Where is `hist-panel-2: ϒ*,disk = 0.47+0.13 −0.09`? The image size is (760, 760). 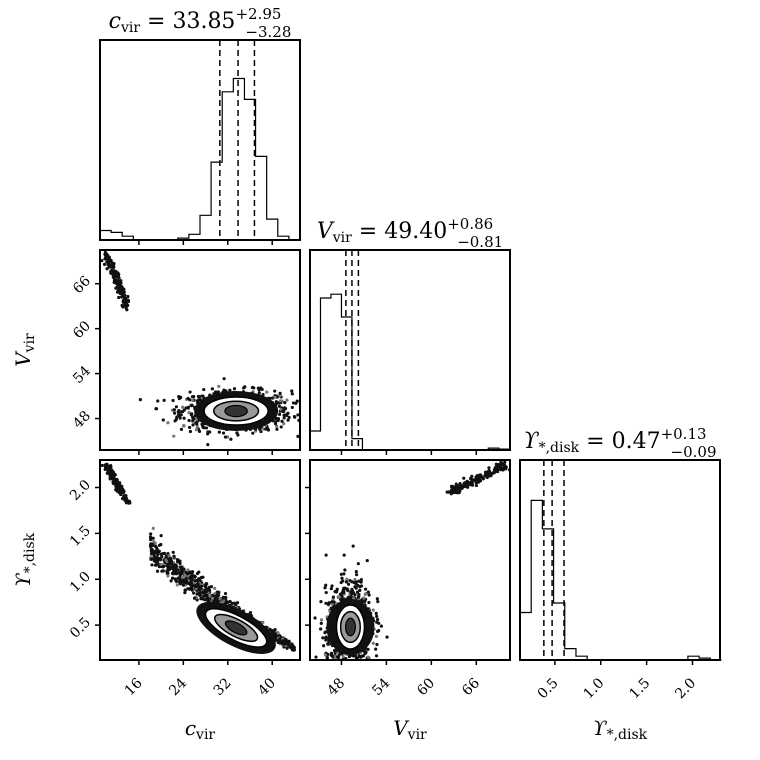 hist-panel-2: ϒ*,disk = 0.47+0.13 −0.09 is located at coordinates (620, 543).